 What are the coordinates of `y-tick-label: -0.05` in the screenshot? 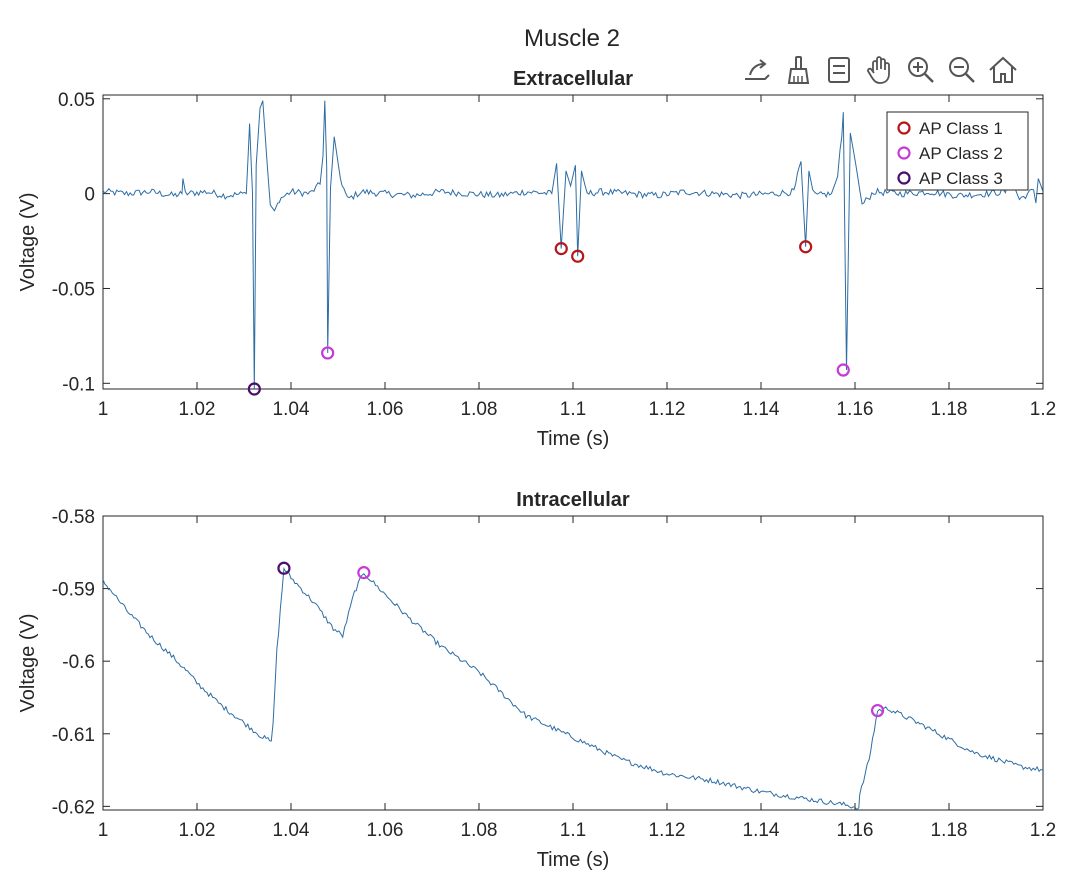 It's located at (73, 289).